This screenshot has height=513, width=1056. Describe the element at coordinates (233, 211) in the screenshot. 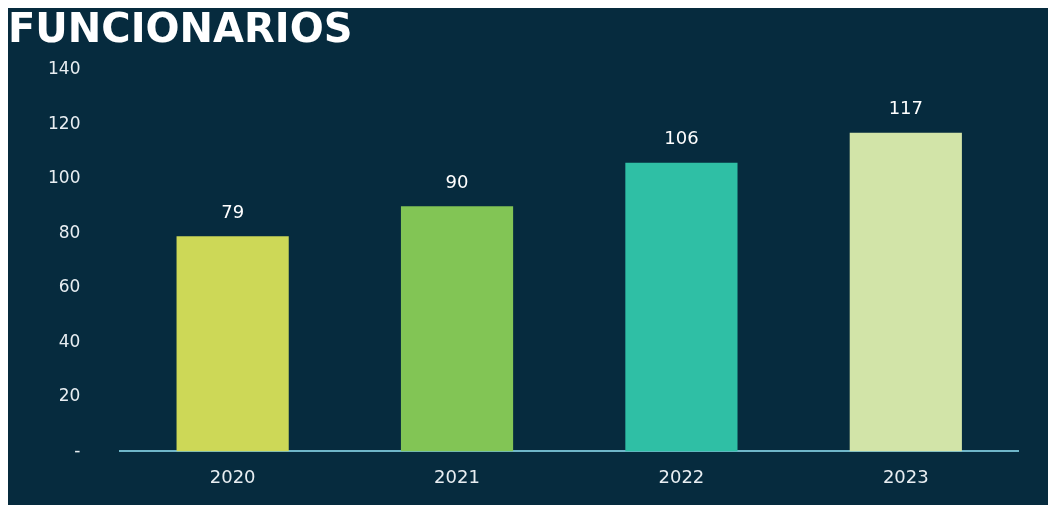

I see `data-label: 79` at that location.